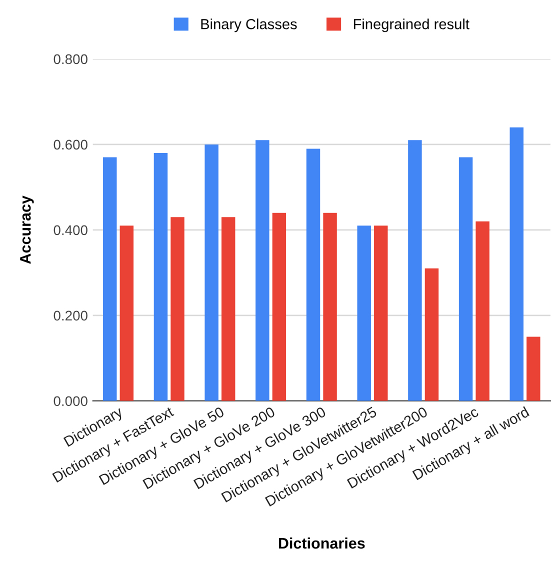 Image resolution: width=556 pixels, height=567 pixels. What do you see at coordinates (71, 401) in the screenshot?
I see `y-tick-label: 0.000` at bounding box center [71, 401].